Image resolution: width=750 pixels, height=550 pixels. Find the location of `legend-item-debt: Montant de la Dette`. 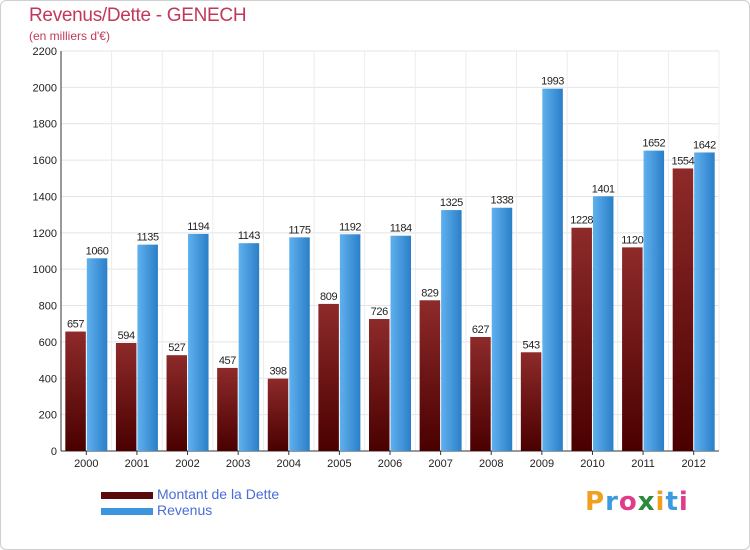

legend-item-debt: Montant de la Dette is located at coordinates (231, 494).